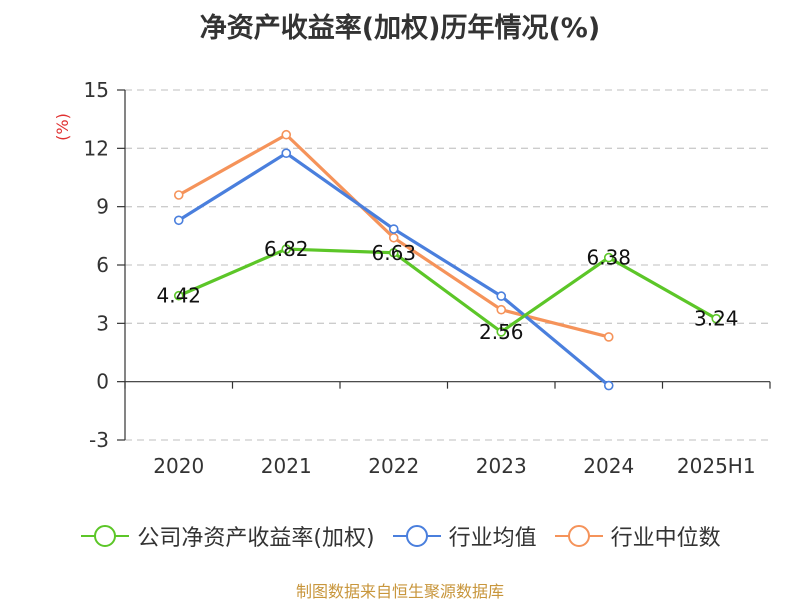  I want to click on data-label: 3.24, so click(716, 319).